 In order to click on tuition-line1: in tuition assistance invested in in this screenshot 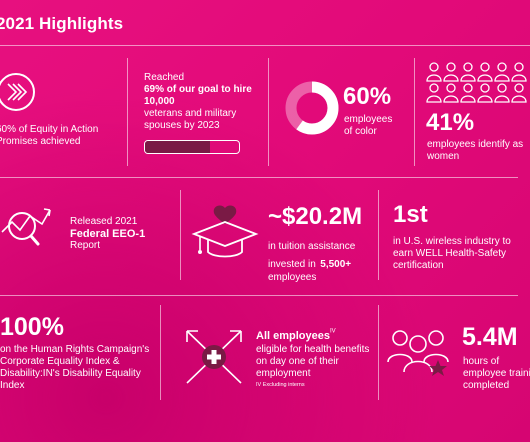, I will do `click(312, 255)`.